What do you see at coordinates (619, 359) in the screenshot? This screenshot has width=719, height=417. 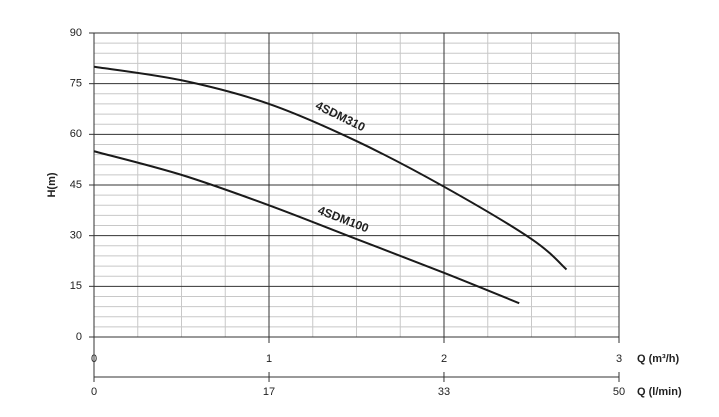 I see `x-tick-label: 3` at bounding box center [619, 359].